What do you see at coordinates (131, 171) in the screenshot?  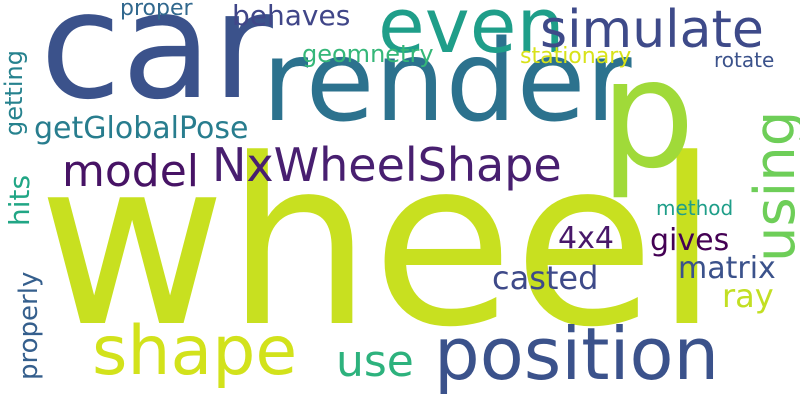 I see `word-model: model` at bounding box center [131, 171].